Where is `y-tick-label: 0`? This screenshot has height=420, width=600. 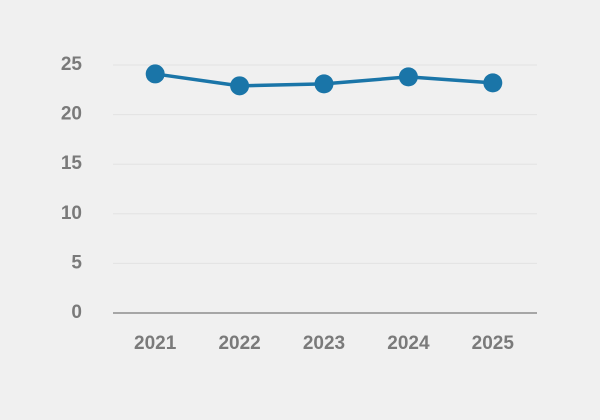 y-tick-label: 0 is located at coordinates (76, 312).